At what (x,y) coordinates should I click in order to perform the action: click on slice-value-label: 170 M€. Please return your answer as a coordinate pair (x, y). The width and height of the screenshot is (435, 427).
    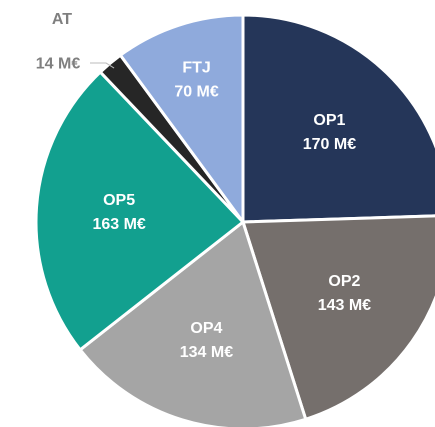
    Looking at the image, I should click on (329, 144).